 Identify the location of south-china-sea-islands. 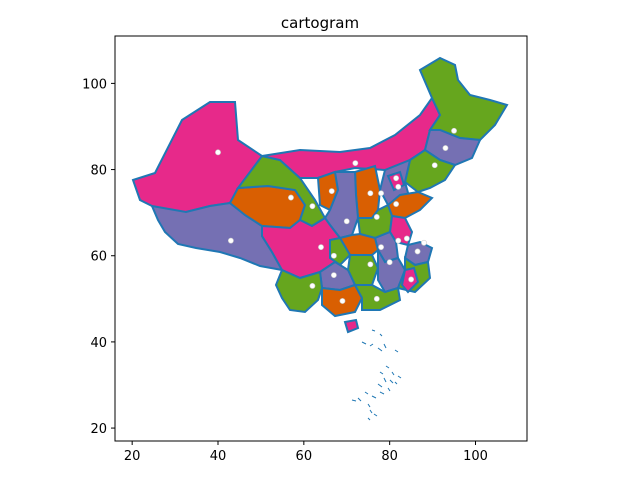
(376, 375).